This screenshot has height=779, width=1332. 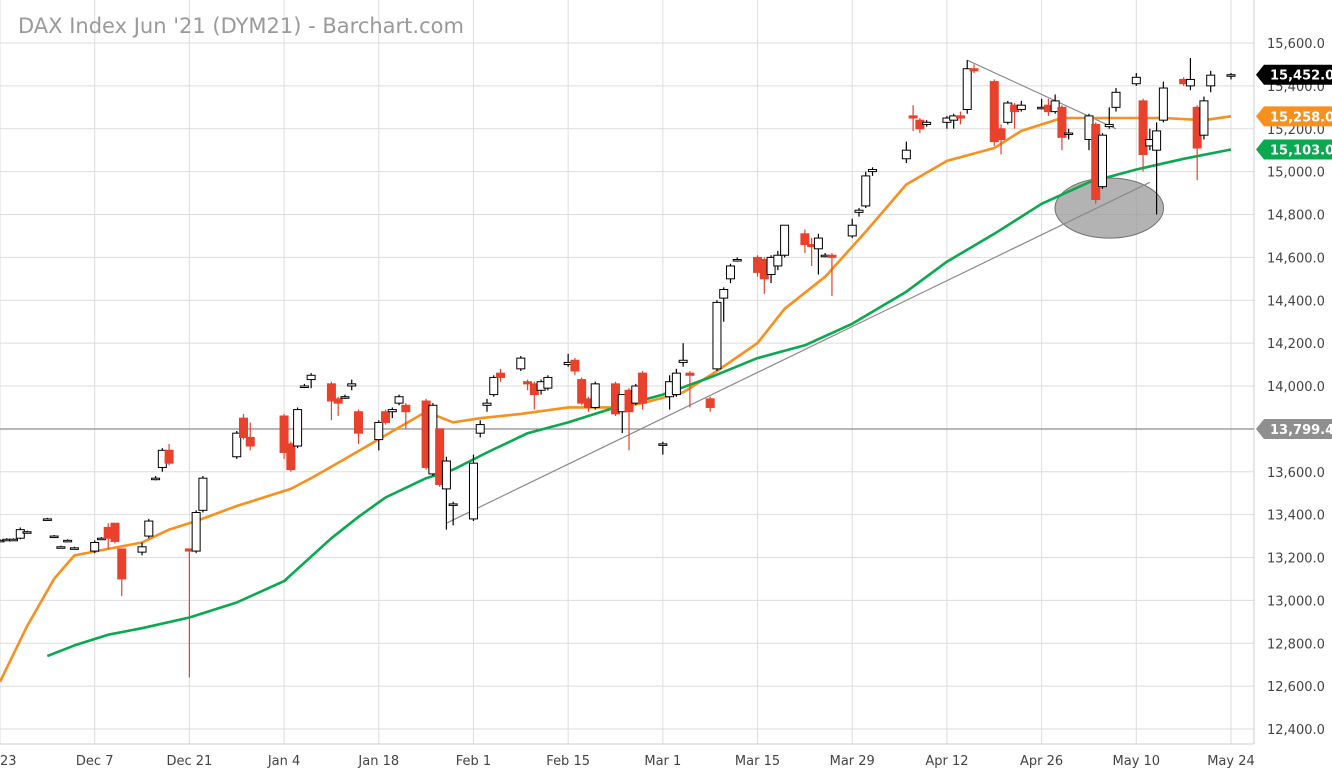 What do you see at coordinates (1041, 761) in the screenshot?
I see `x-tick-label: Apr 26` at bounding box center [1041, 761].